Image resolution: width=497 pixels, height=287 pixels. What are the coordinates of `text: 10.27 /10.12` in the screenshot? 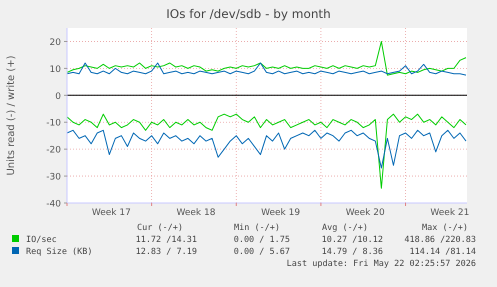 It's located at (352, 240).